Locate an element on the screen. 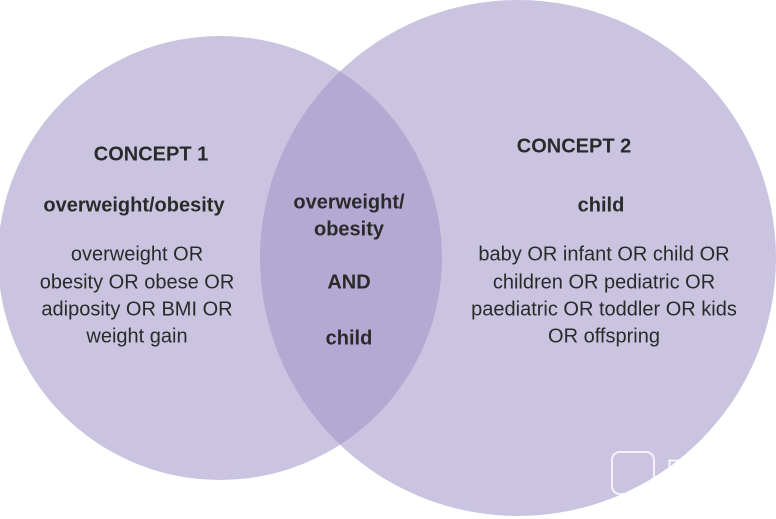 Image resolution: width=776 pixels, height=519 pixels. overlap-term: obesity is located at coordinates (349, 229).